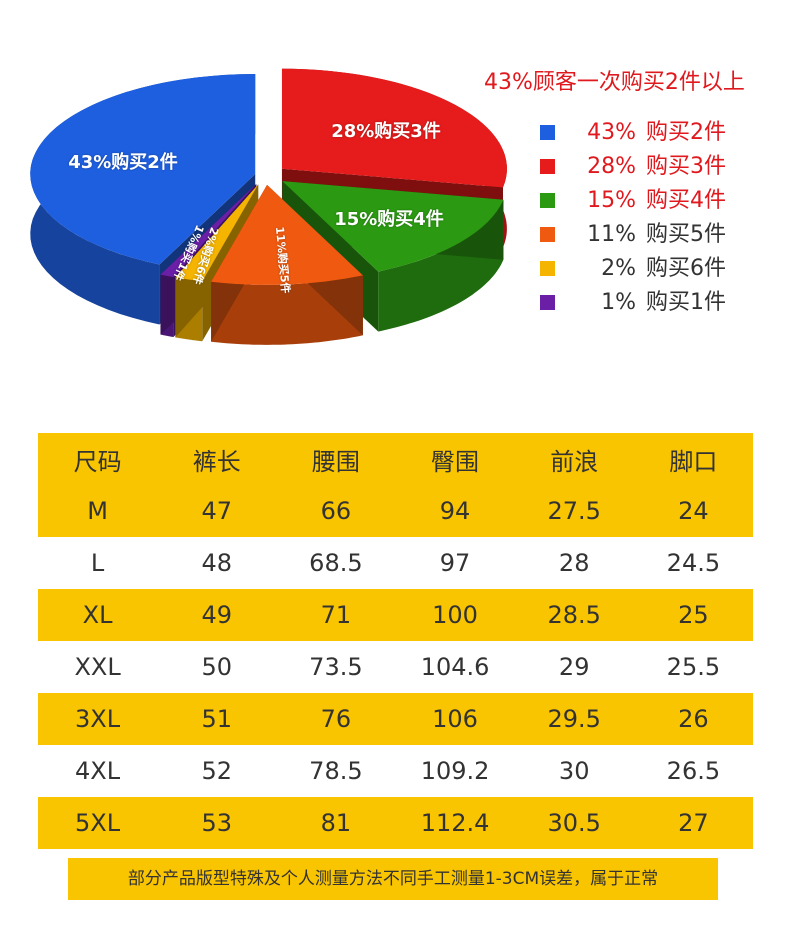 The width and height of the screenshot is (790, 930). Describe the element at coordinates (611, 166) in the screenshot. I see `legend-percent: 28%` at that location.